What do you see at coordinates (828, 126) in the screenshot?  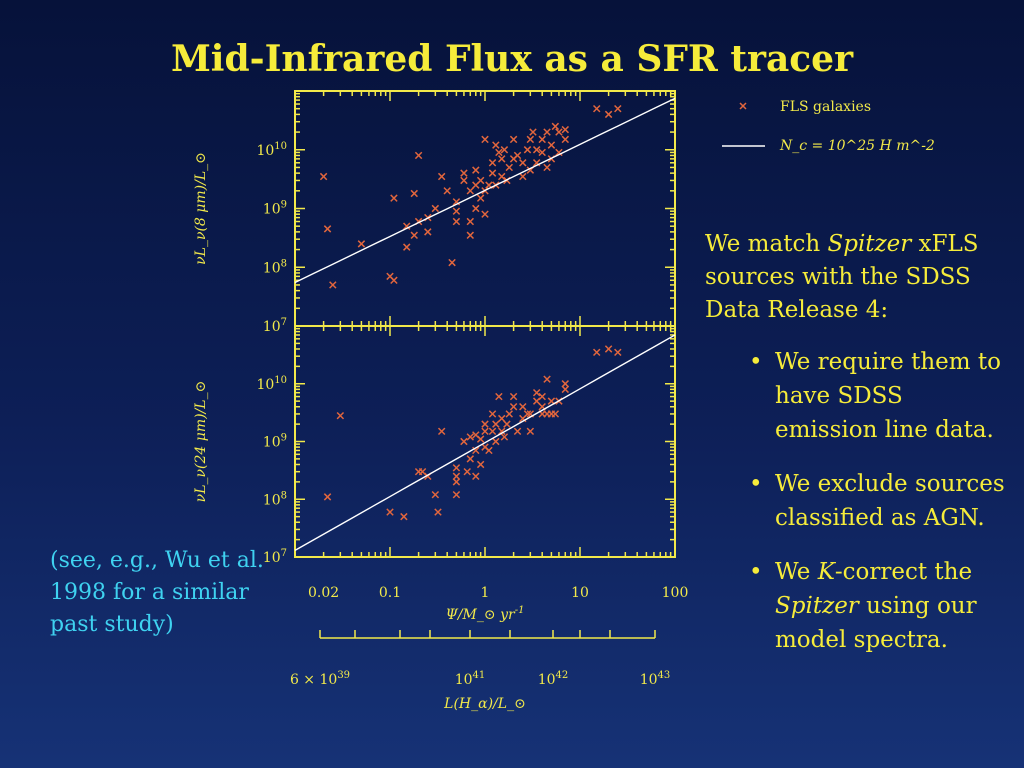 I see `legend: FLS galaxies N_c = 10^25 H m^-2` at bounding box center [828, 126].